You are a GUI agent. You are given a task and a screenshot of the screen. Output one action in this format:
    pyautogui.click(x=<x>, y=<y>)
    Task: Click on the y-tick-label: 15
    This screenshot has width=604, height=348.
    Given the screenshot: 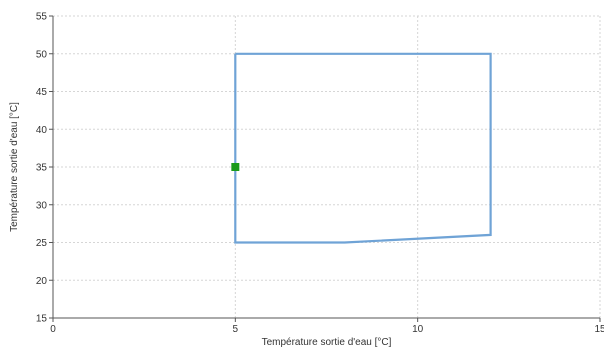 What is the action you would take?
    pyautogui.click(x=42, y=319)
    